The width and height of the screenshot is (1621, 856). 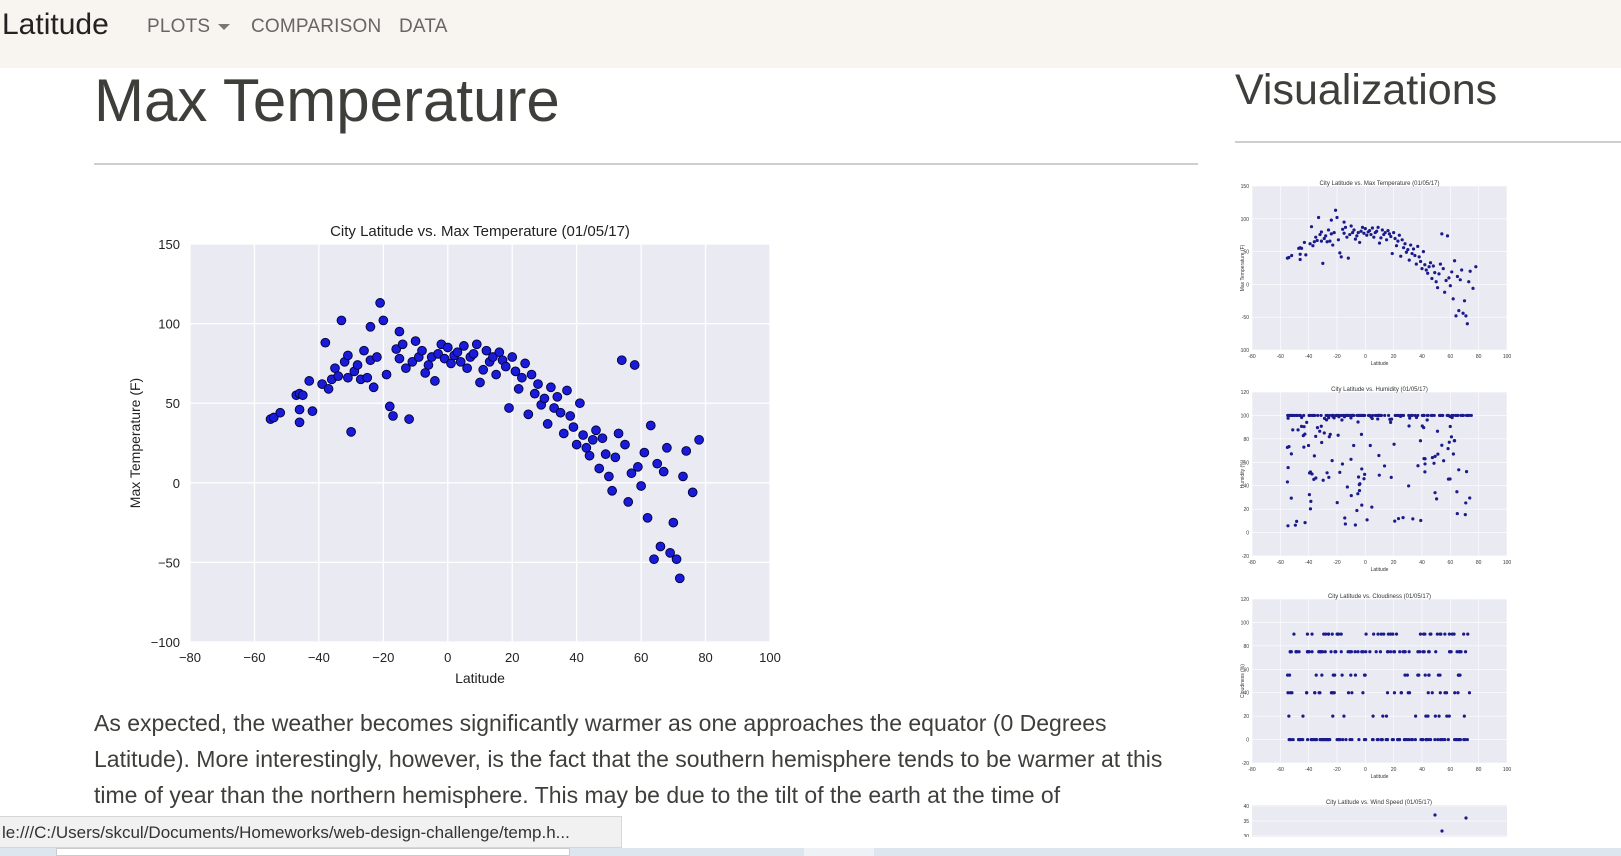 What do you see at coordinates (1243, 267) in the screenshot?
I see `thumbnail-y-label: Max Temperature (F)` at bounding box center [1243, 267].